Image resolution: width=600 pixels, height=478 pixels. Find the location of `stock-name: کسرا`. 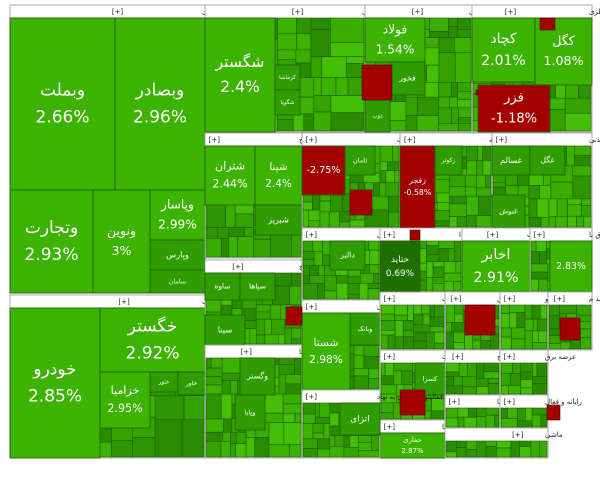

stock-name: کسرا is located at coordinates (430, 379).